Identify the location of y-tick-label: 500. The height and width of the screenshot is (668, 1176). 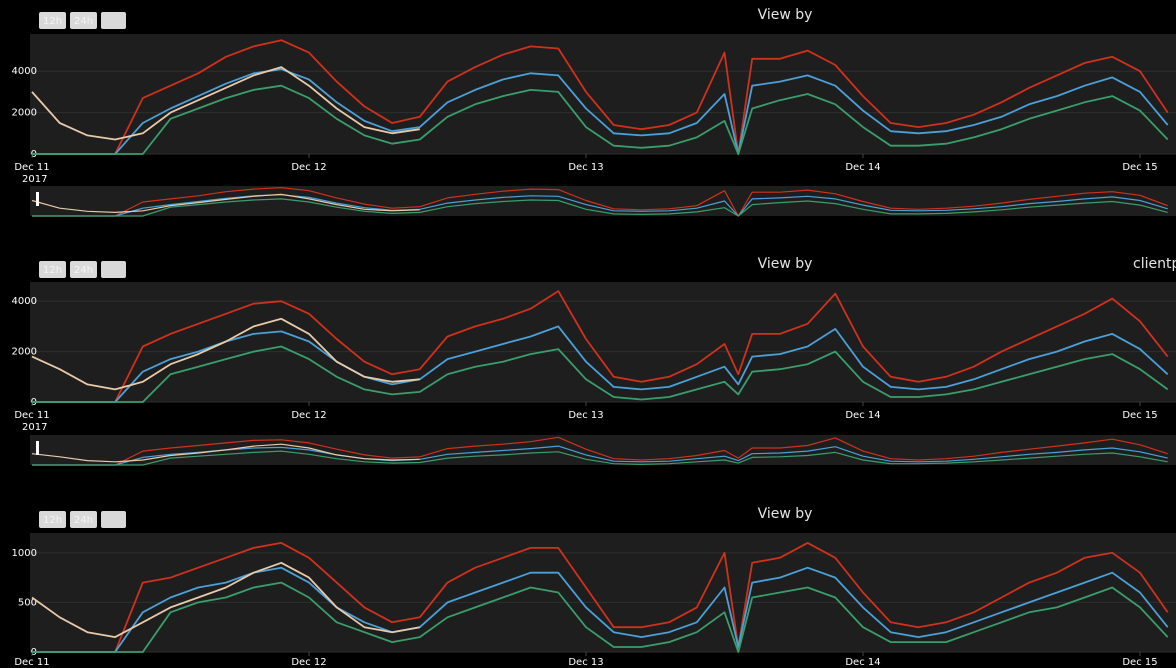
(27, 602).